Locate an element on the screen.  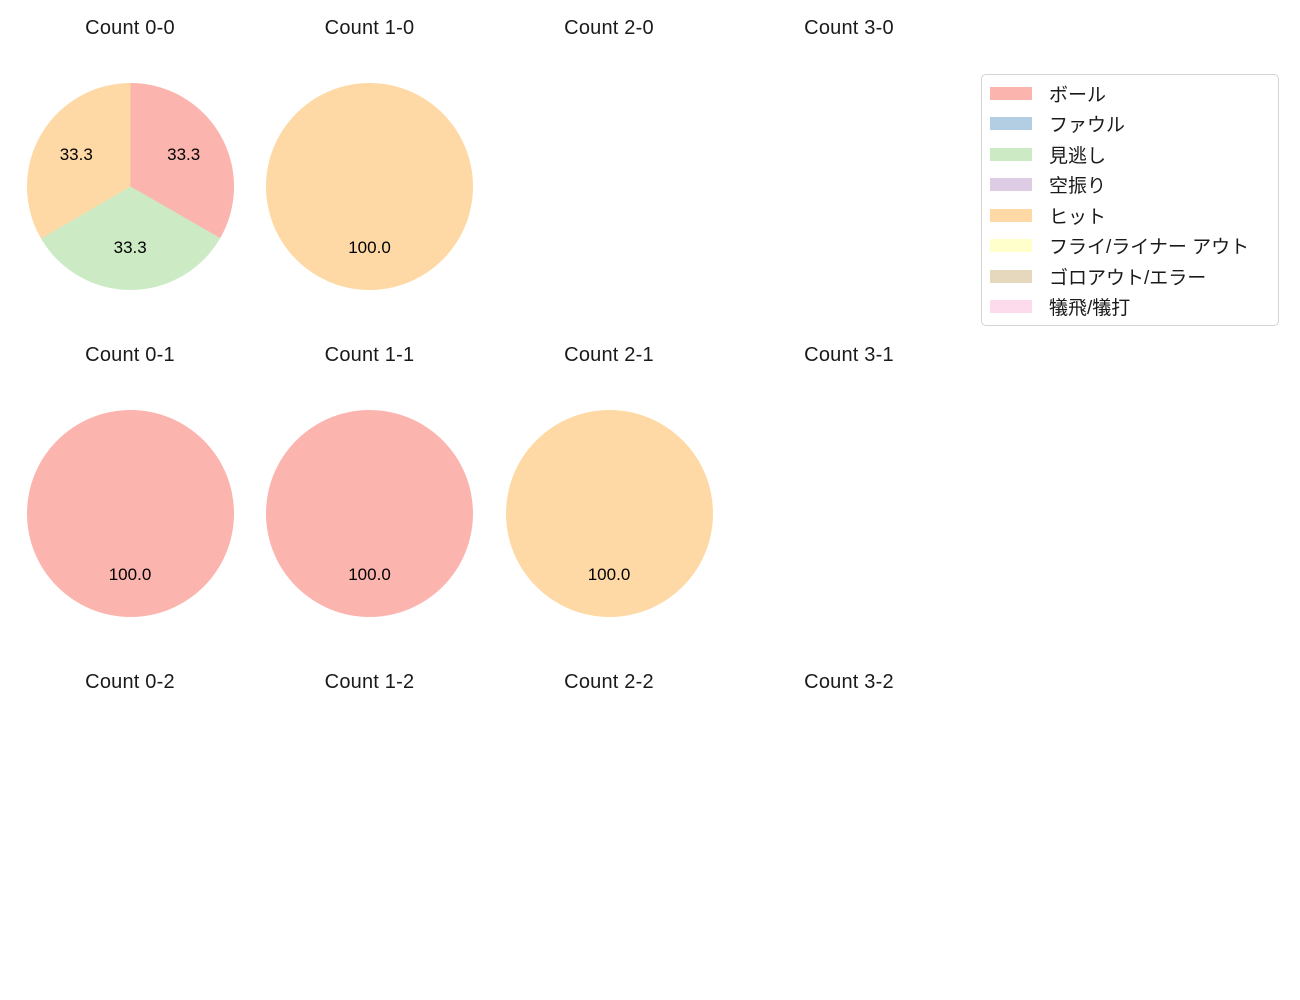
legend-label: ボール is located at coordinates (1078, 95).